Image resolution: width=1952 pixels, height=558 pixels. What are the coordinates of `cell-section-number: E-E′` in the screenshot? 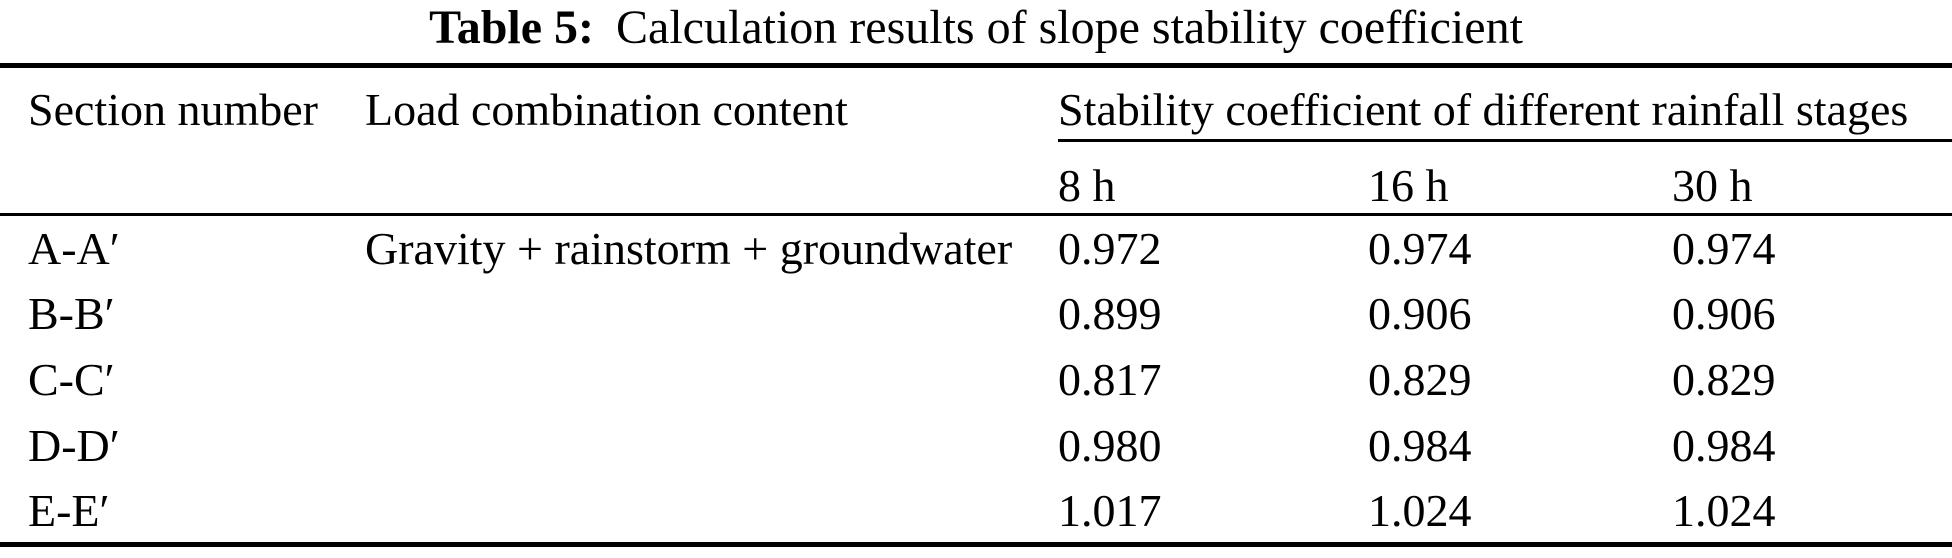 It's located at (69, 510).